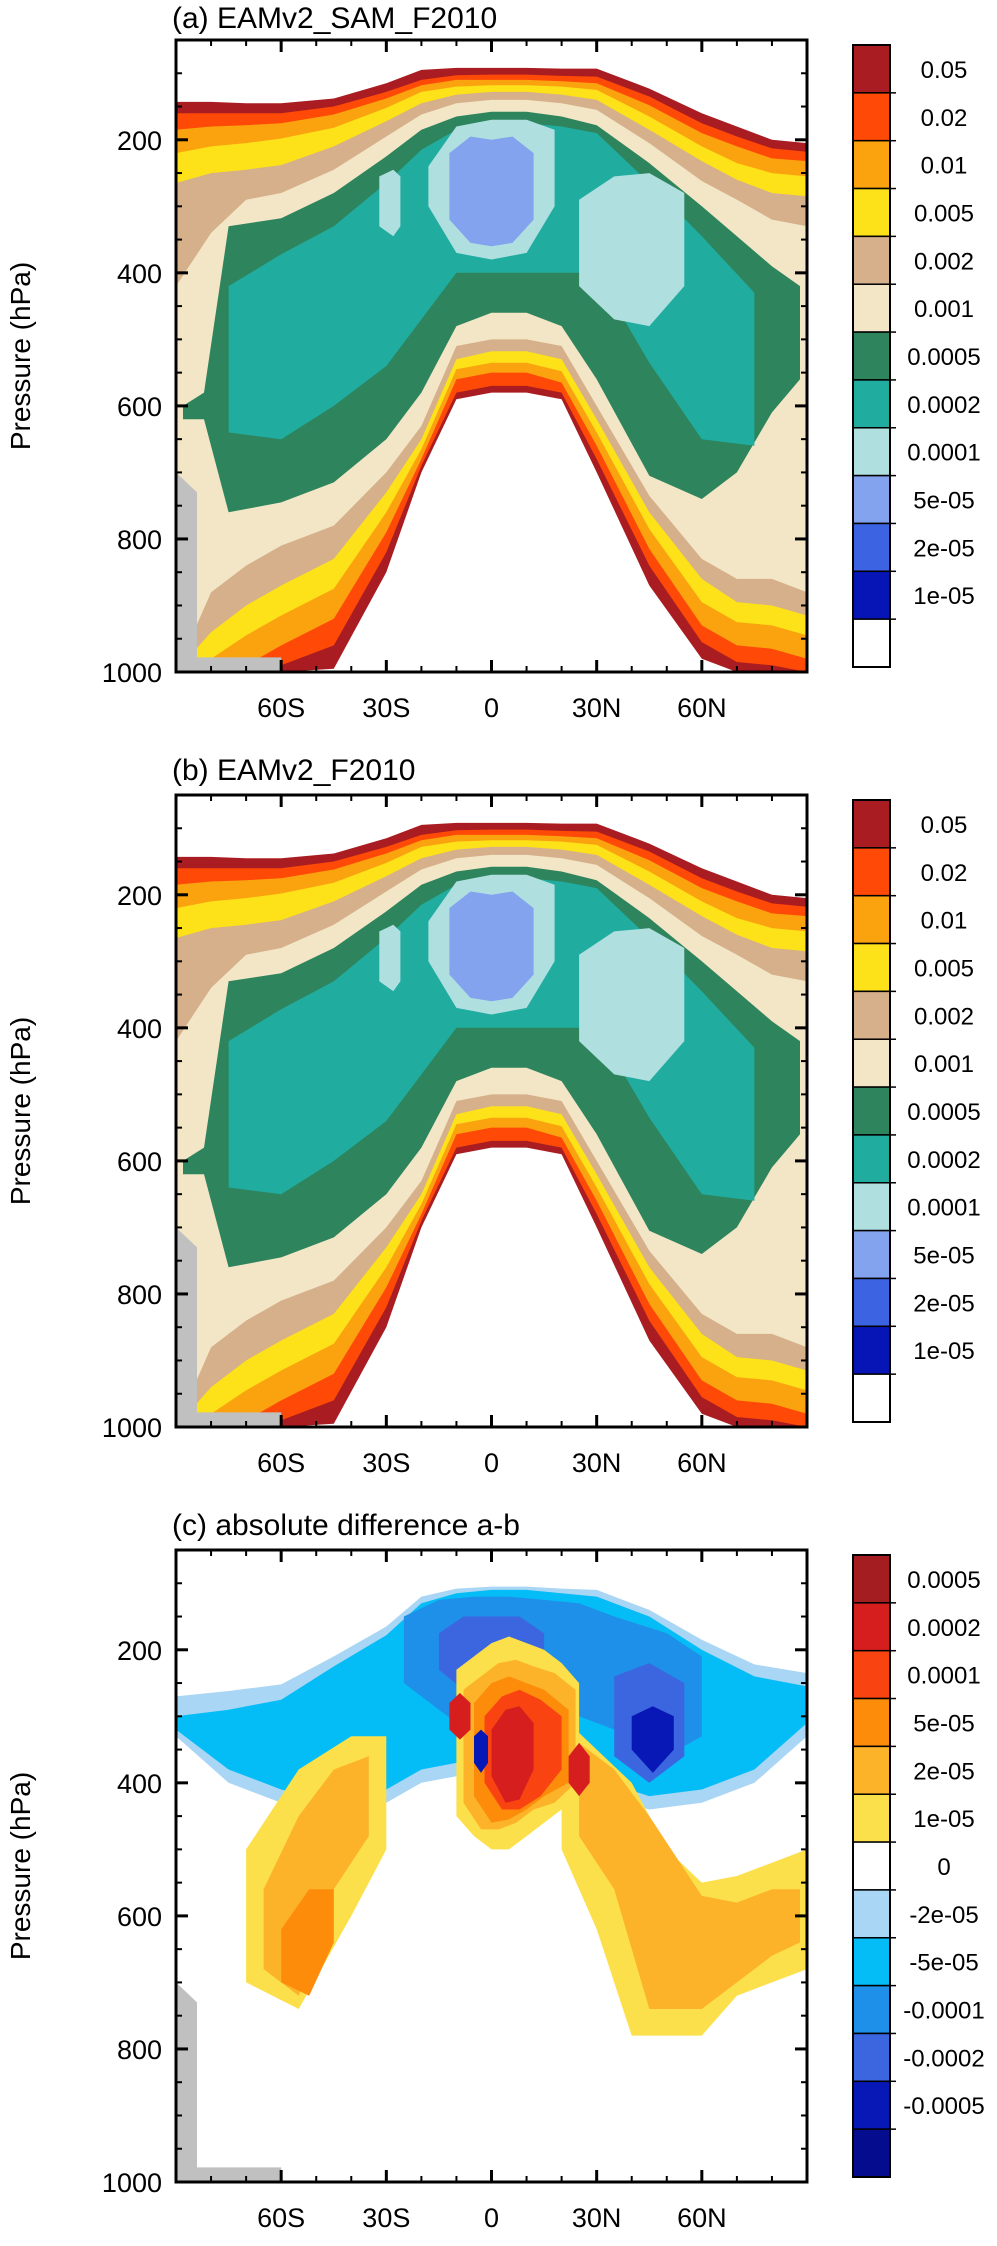 The image size is (997, 2246). What do you see at coordinates (944, 1016) in the screenshot?
I see `colorbar-label: 0.002` at bounding box center [944, 1016].